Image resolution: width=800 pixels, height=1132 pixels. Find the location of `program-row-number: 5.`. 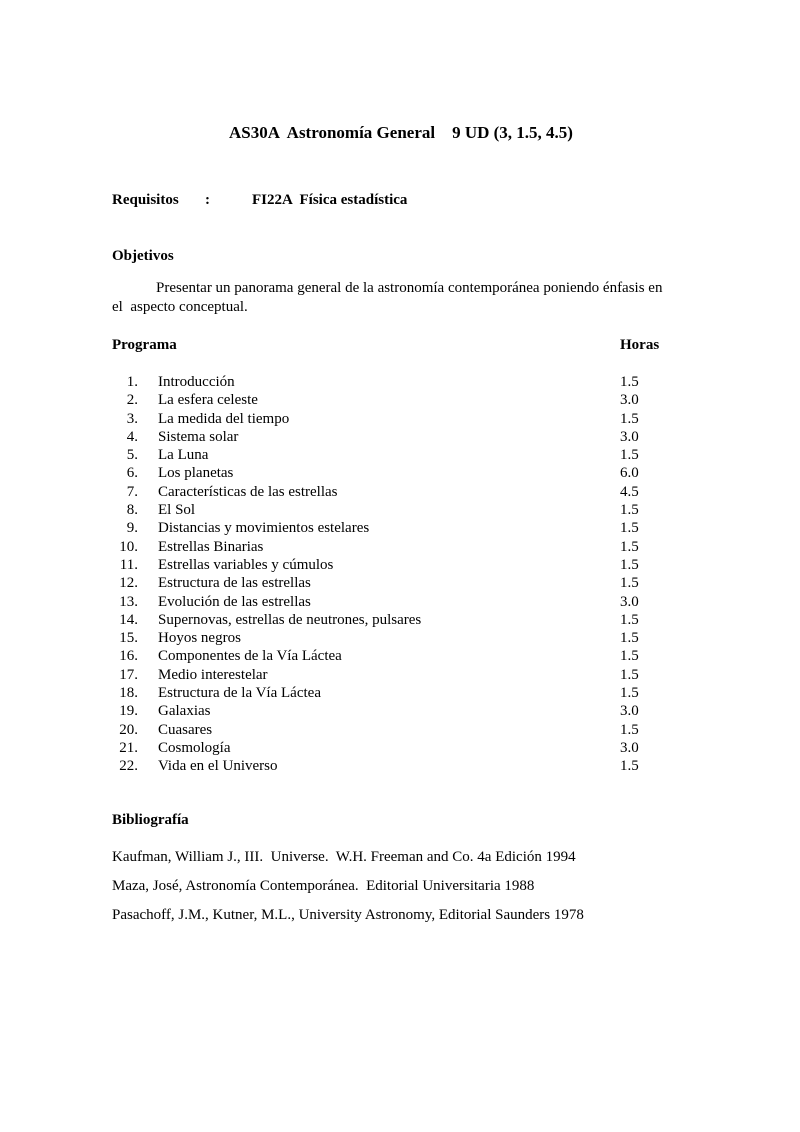

program-row-number: 5. is located at coordinates (132, 455).